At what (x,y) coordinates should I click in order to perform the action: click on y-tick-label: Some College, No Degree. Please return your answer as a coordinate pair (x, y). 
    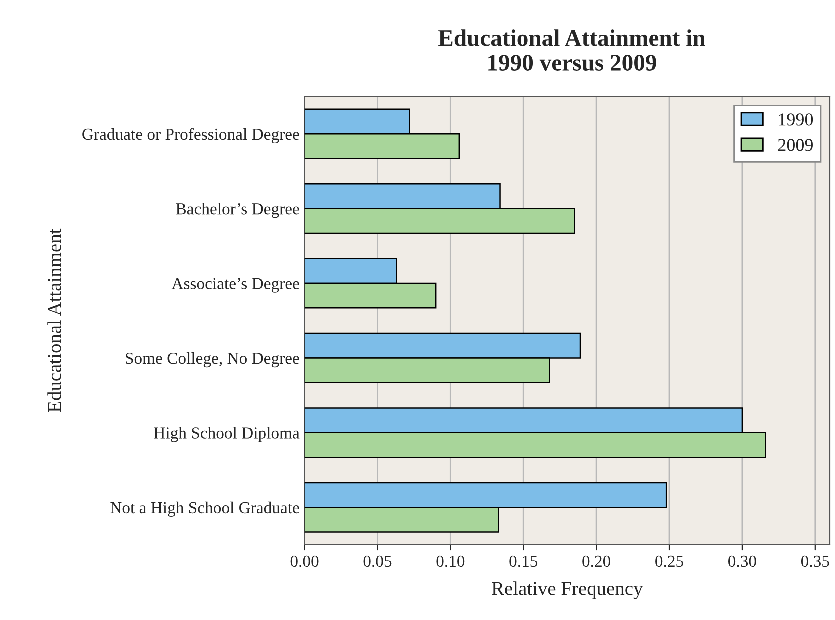
    Looking at the image, I should click on (213, 360).